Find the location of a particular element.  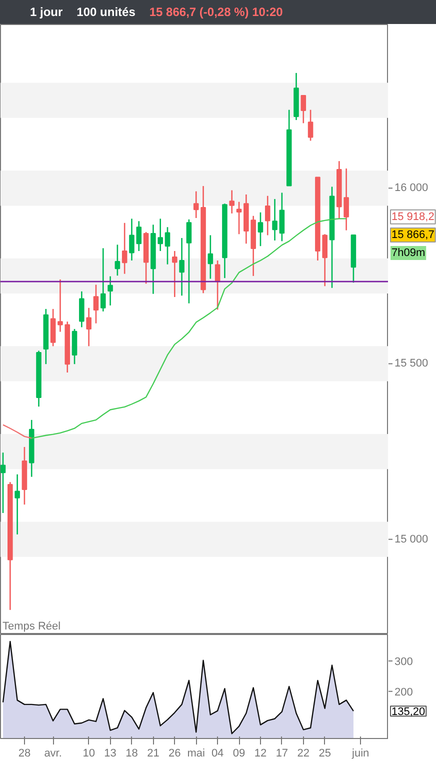

x-tick-label: 17 is located at coordinates (282, 754).